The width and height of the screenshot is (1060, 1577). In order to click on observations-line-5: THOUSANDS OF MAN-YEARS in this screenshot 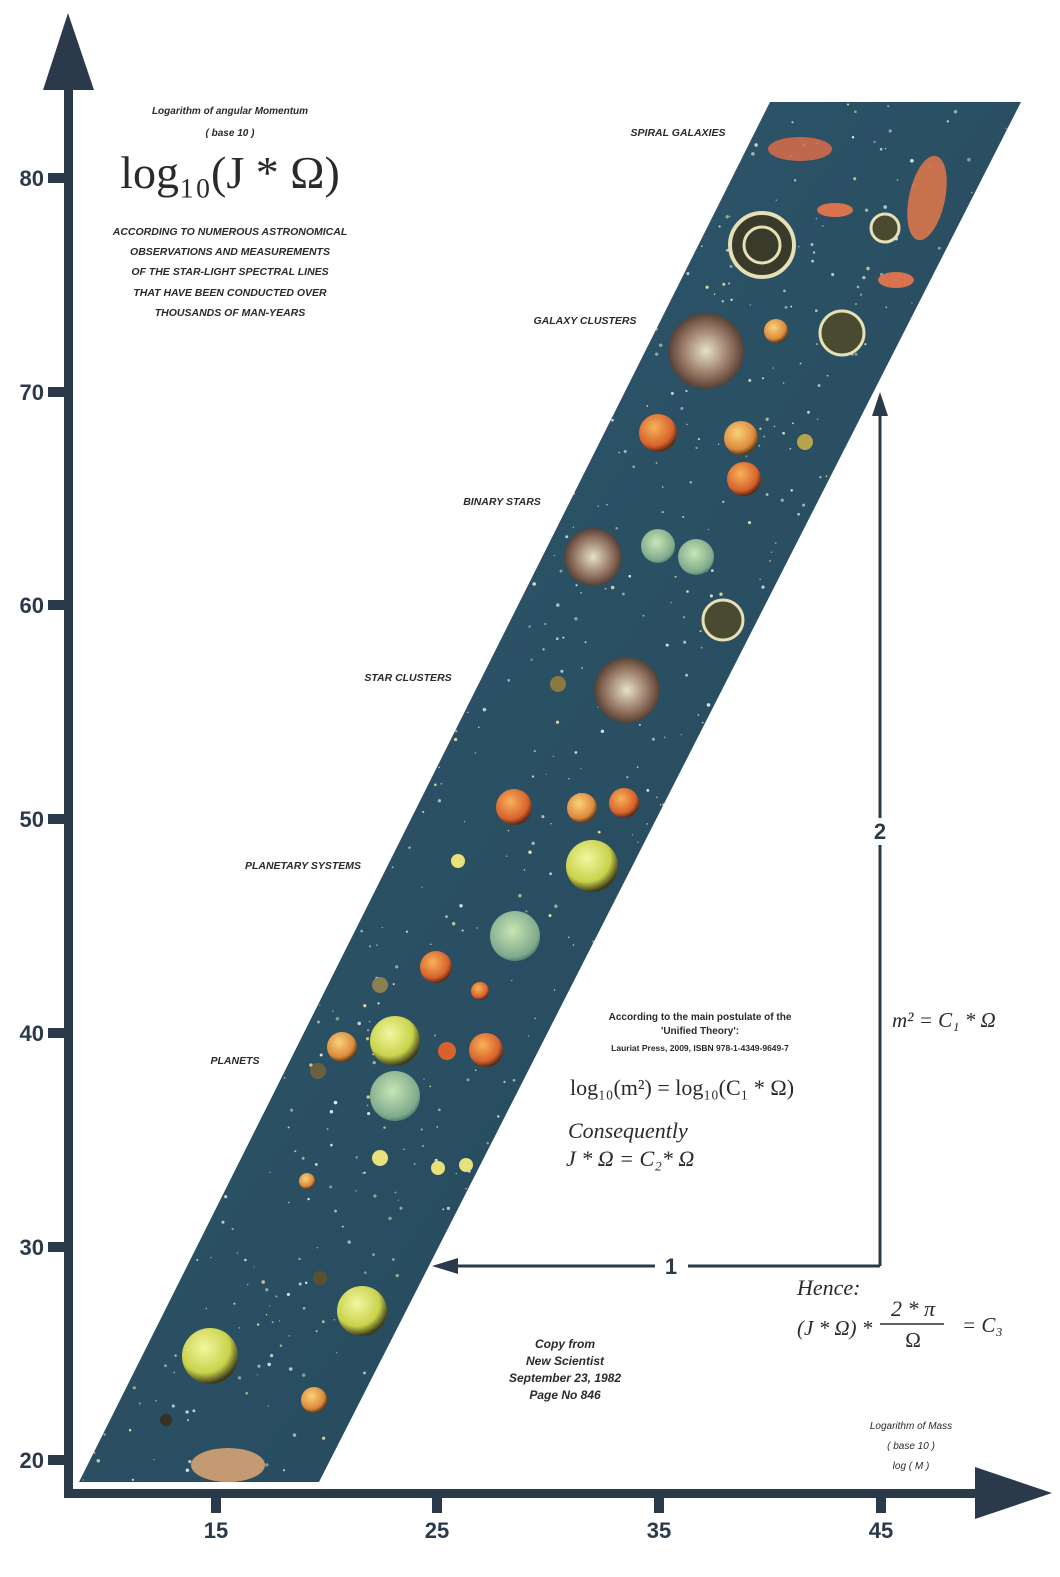, I will do `click(230, 313)`.